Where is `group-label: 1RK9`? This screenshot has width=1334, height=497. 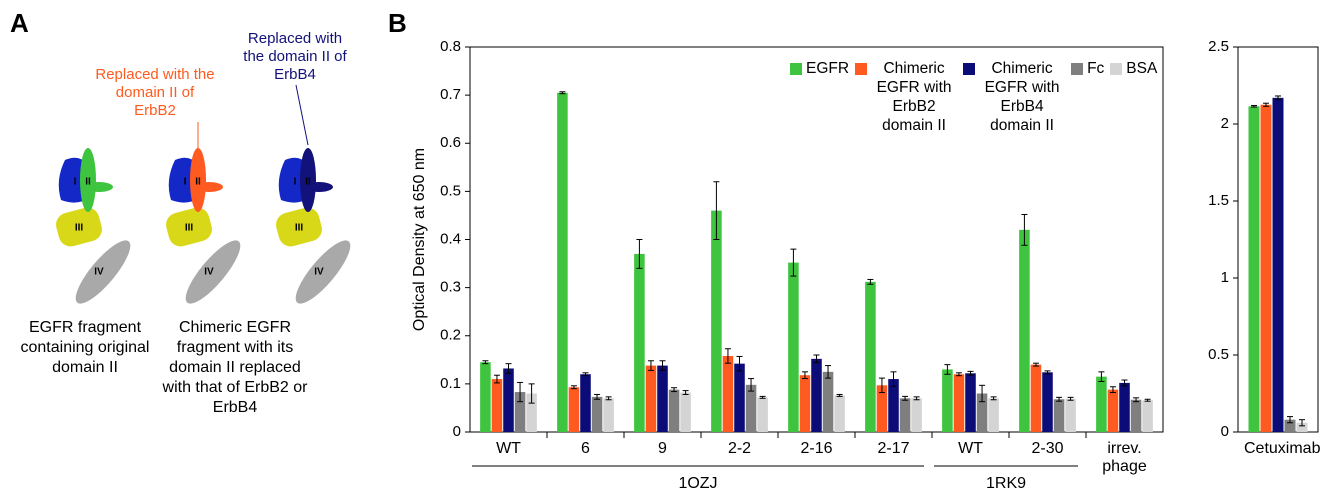 group-label: 1RK9 is located at coordinates (1006, 483).